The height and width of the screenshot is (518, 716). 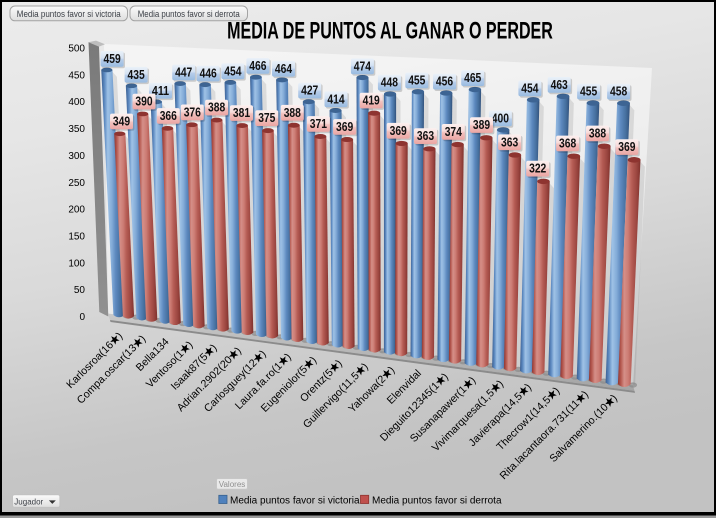 What do you see at coordinates (121, 121) in the screenshot?
I see `svg-text: 349` at bounding box center [121, 121].